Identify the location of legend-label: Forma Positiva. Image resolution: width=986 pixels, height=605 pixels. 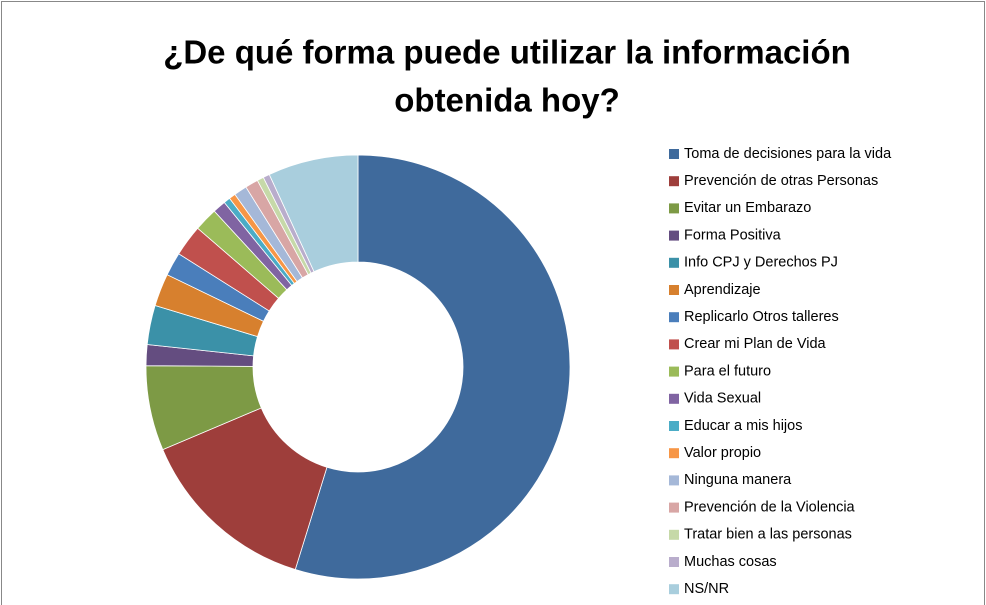
(733, 235).